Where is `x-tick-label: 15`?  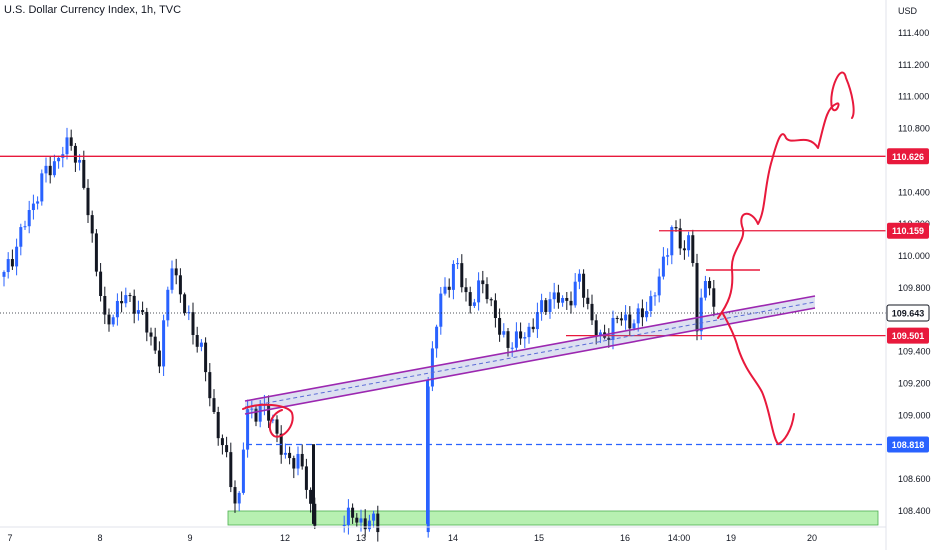 x-tick-label: 15 is located at coordinates (539, 538).